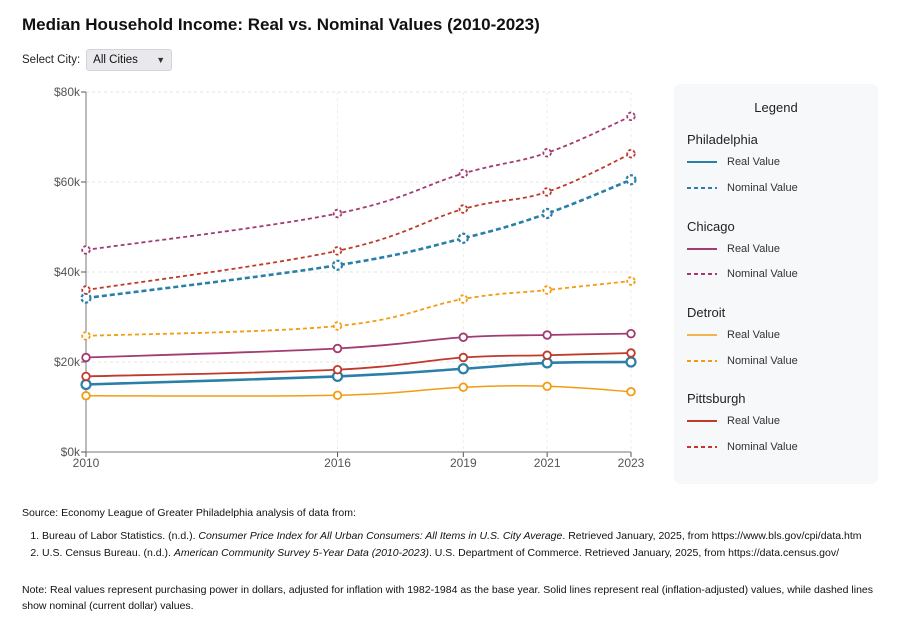  What do you see at coordinates (115, 60) in the screenshot?
I see `city-select-value: All Cities` at bounding box center [115, 60].